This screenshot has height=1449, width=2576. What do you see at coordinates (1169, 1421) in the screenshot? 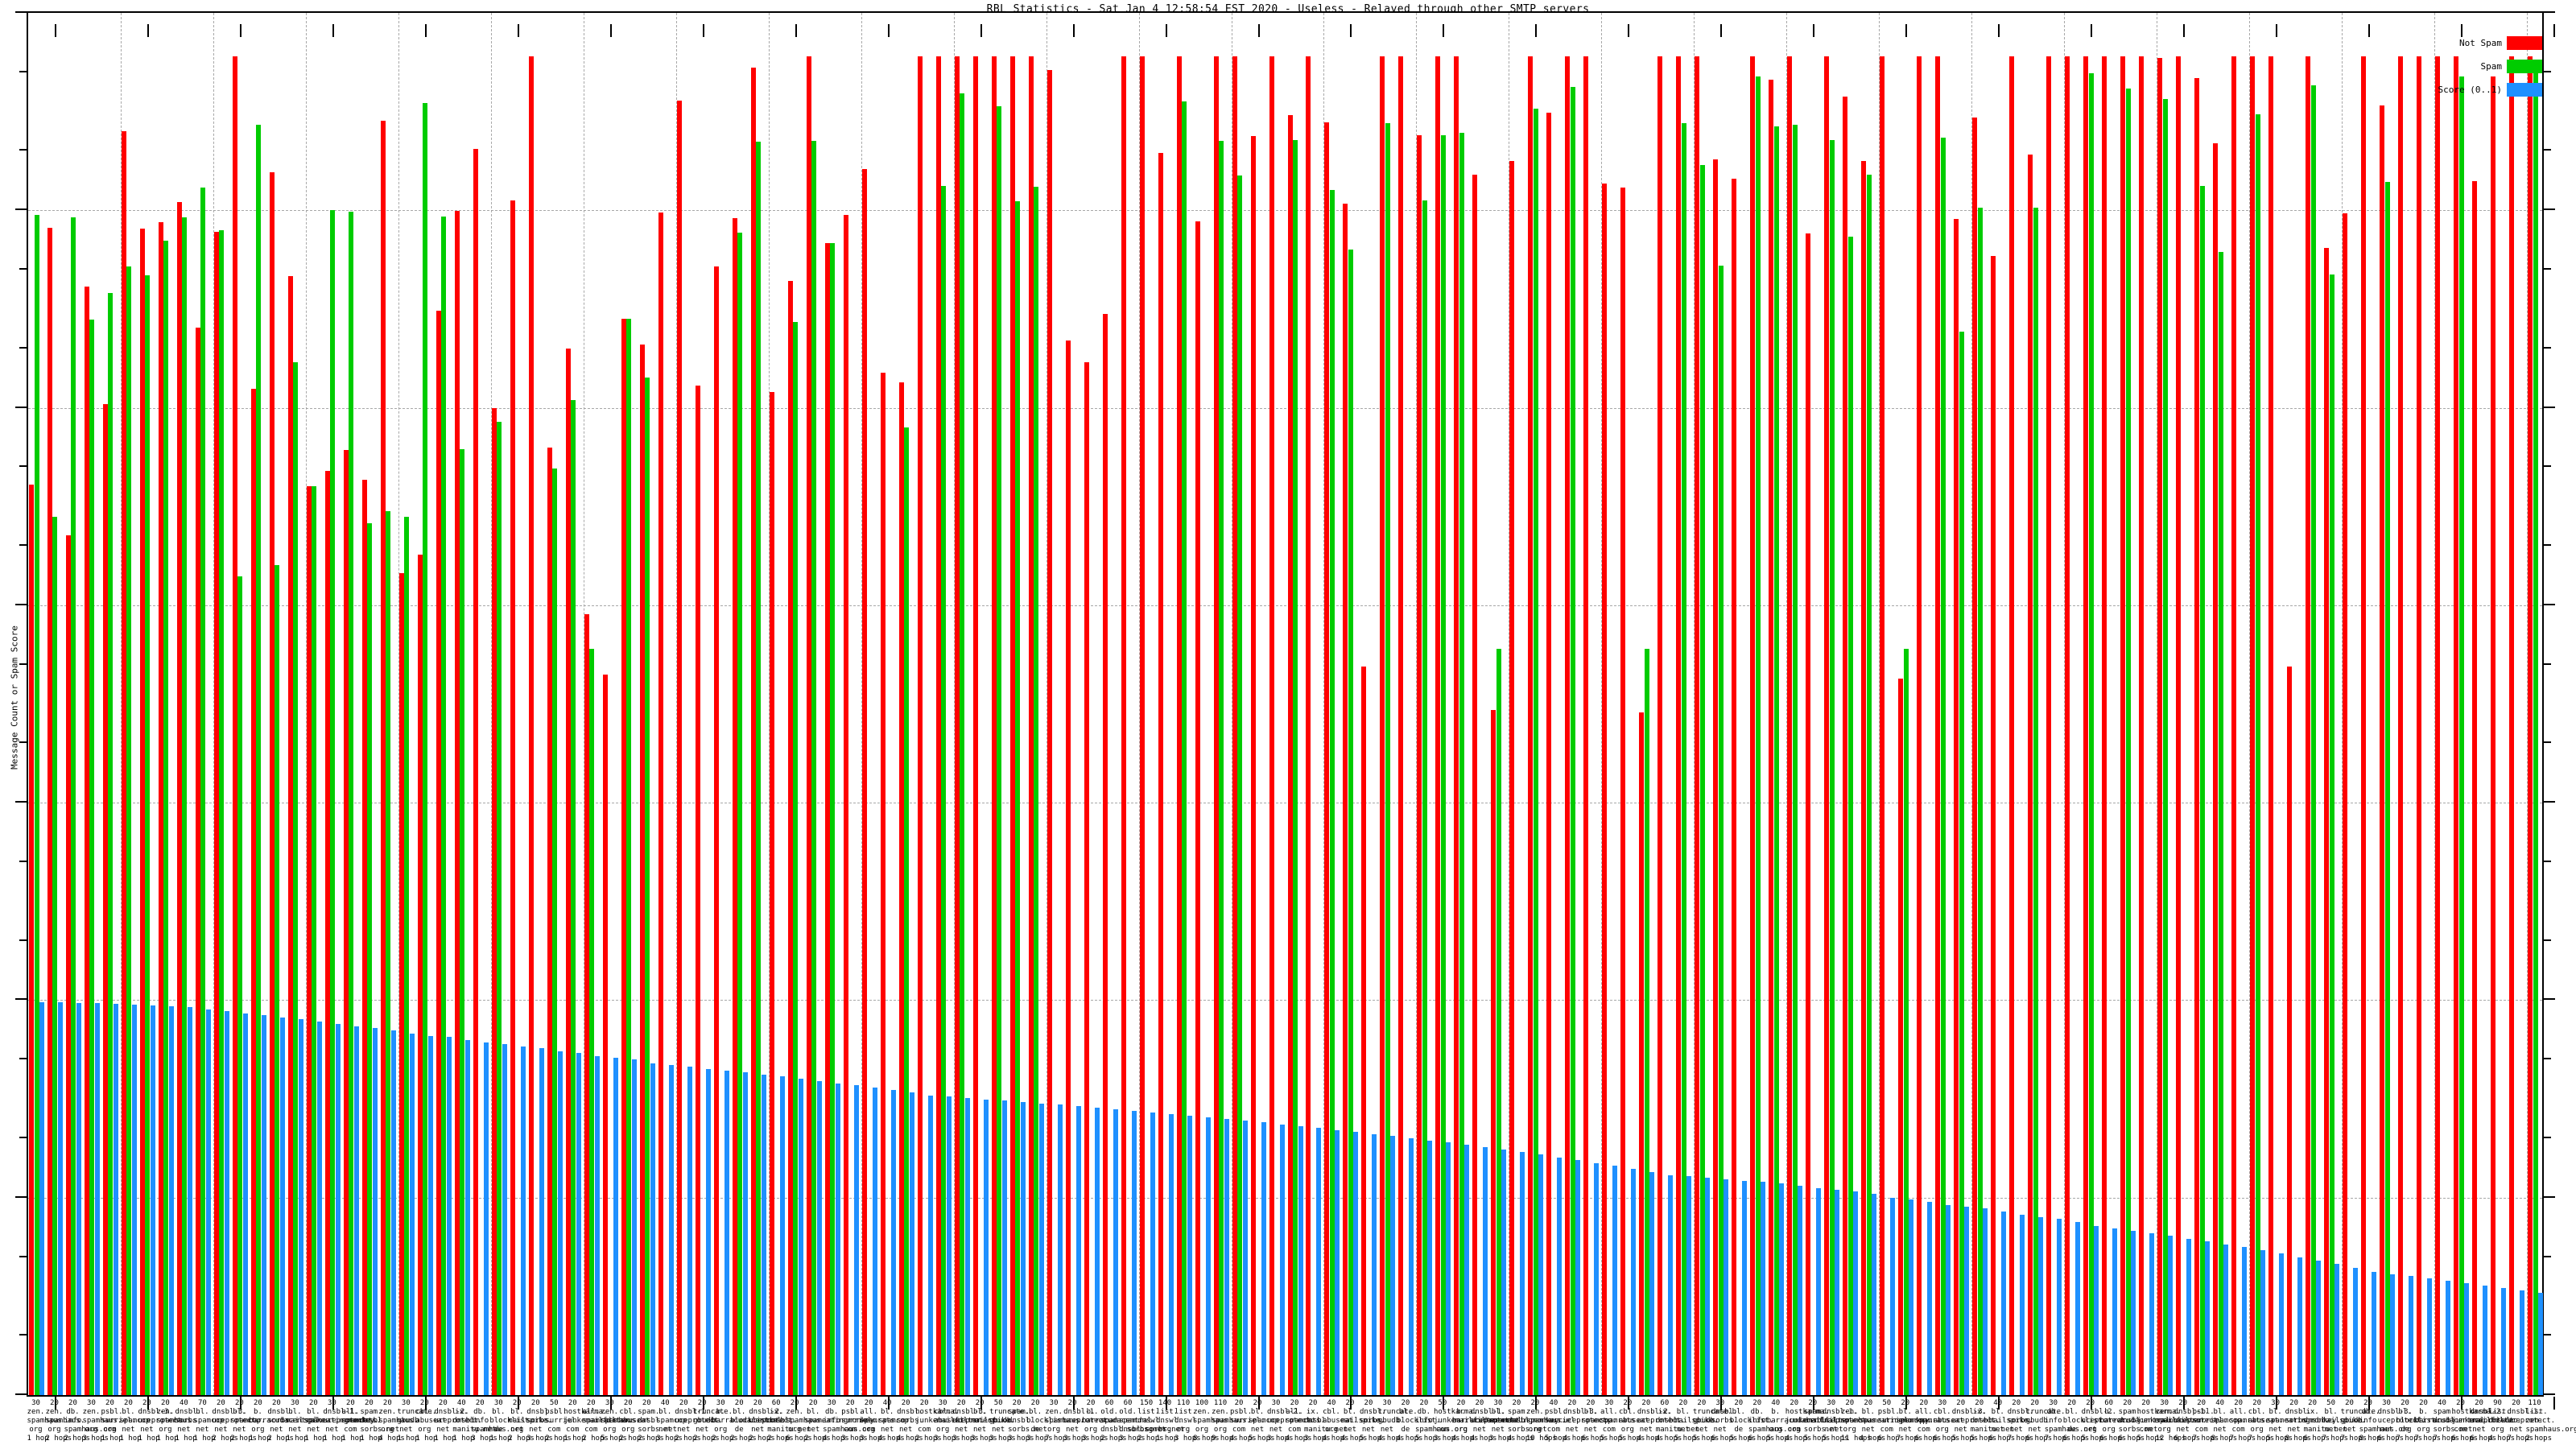
I see `x-axis-label-group: 140 list. dnswl. org 1 hop` at bounding box center [1169, 1421].